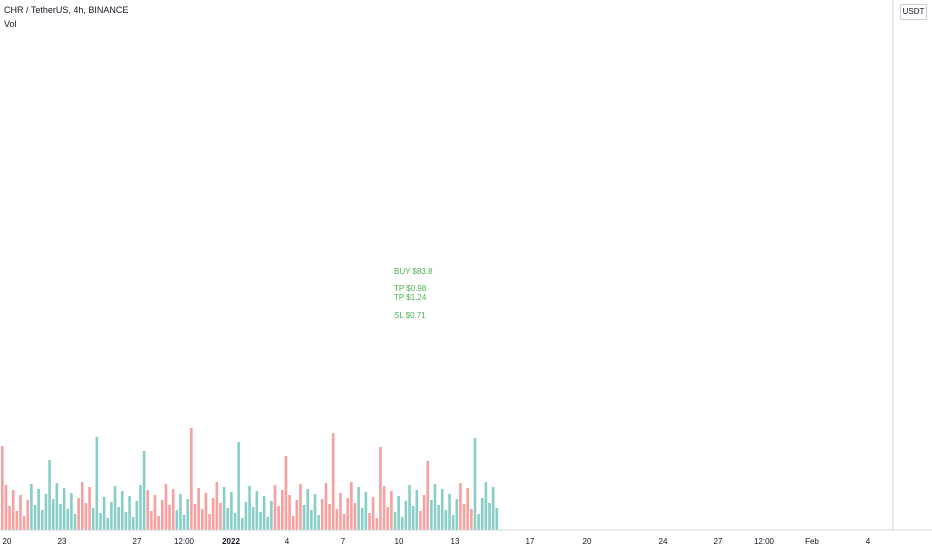 This screenshot has width=932, height=550. I want to click on volume-bars, so click(250, 479).